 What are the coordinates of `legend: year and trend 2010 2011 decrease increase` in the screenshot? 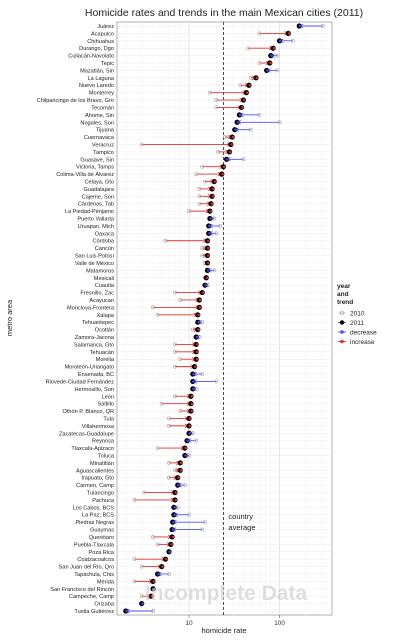 It's located at (357, 314).